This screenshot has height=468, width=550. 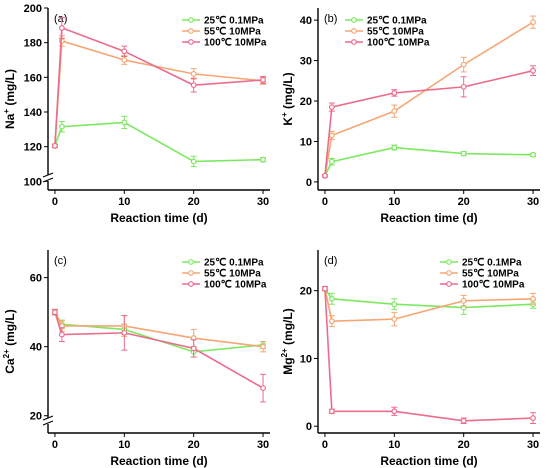 I want to click on legend-label-a-0: 25℃ 0.1MPa, so click(x=234, y=21).